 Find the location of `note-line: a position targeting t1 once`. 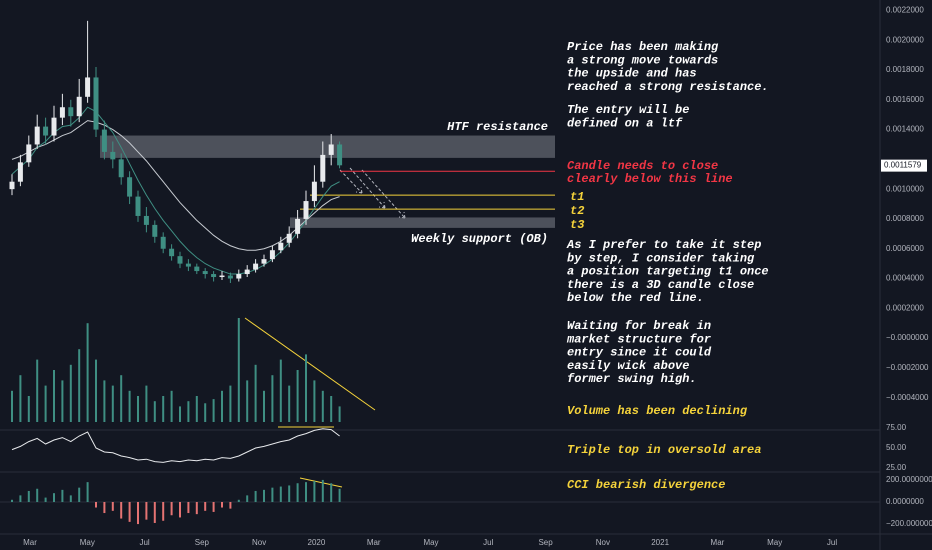

note-line: a position targeting t1 once is located at coordinates (668, 272).